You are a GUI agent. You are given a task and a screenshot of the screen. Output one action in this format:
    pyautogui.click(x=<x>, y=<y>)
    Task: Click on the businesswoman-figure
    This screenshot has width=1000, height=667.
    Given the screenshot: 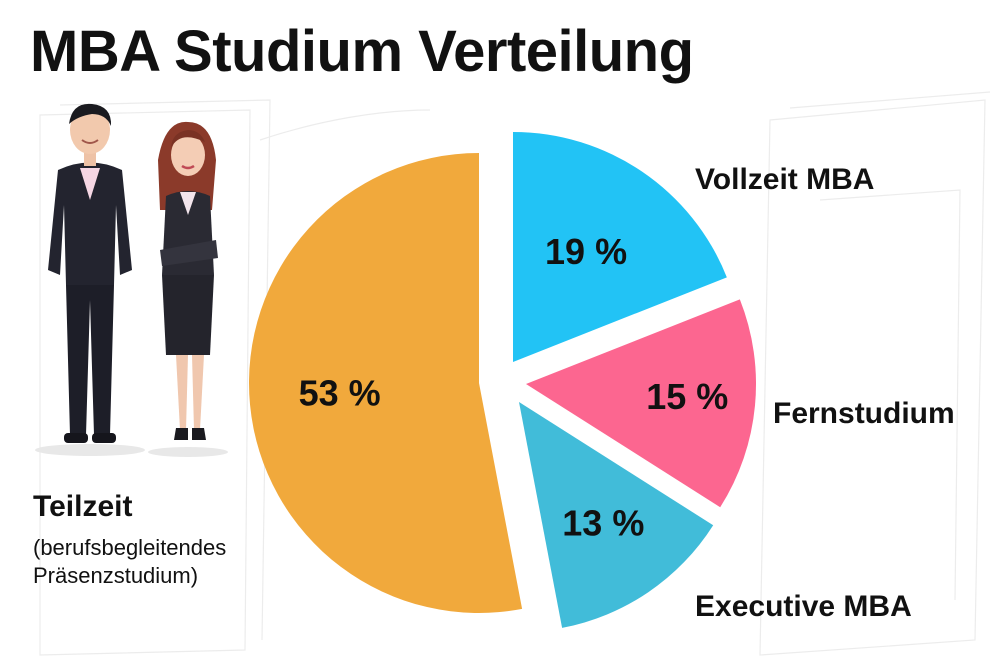 What is the action you would take?
    pyautogui.click(x=188, y=289)
    